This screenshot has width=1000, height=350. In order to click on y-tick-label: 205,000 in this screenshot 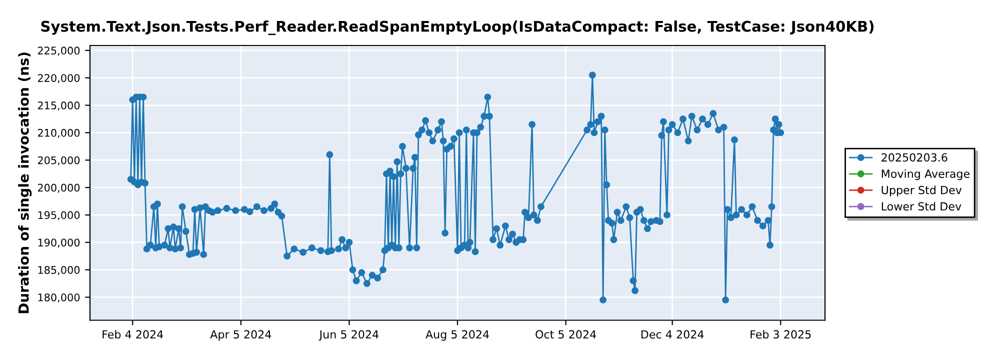, I will do `click(59, 161)`.